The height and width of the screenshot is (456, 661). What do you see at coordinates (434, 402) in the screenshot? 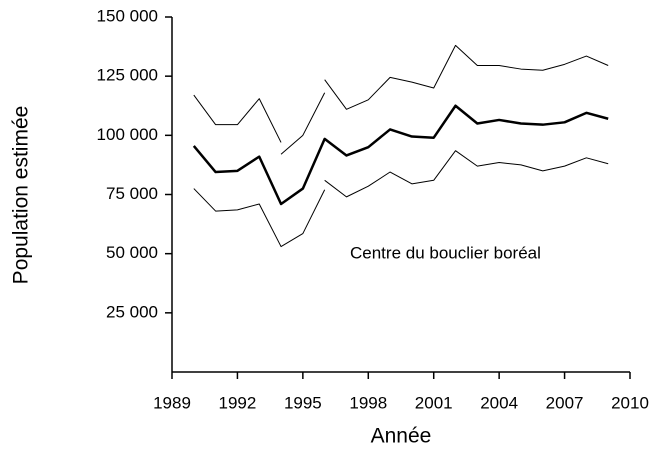
I see `x-tick-label: 2001` at bounding box center [434, 402].